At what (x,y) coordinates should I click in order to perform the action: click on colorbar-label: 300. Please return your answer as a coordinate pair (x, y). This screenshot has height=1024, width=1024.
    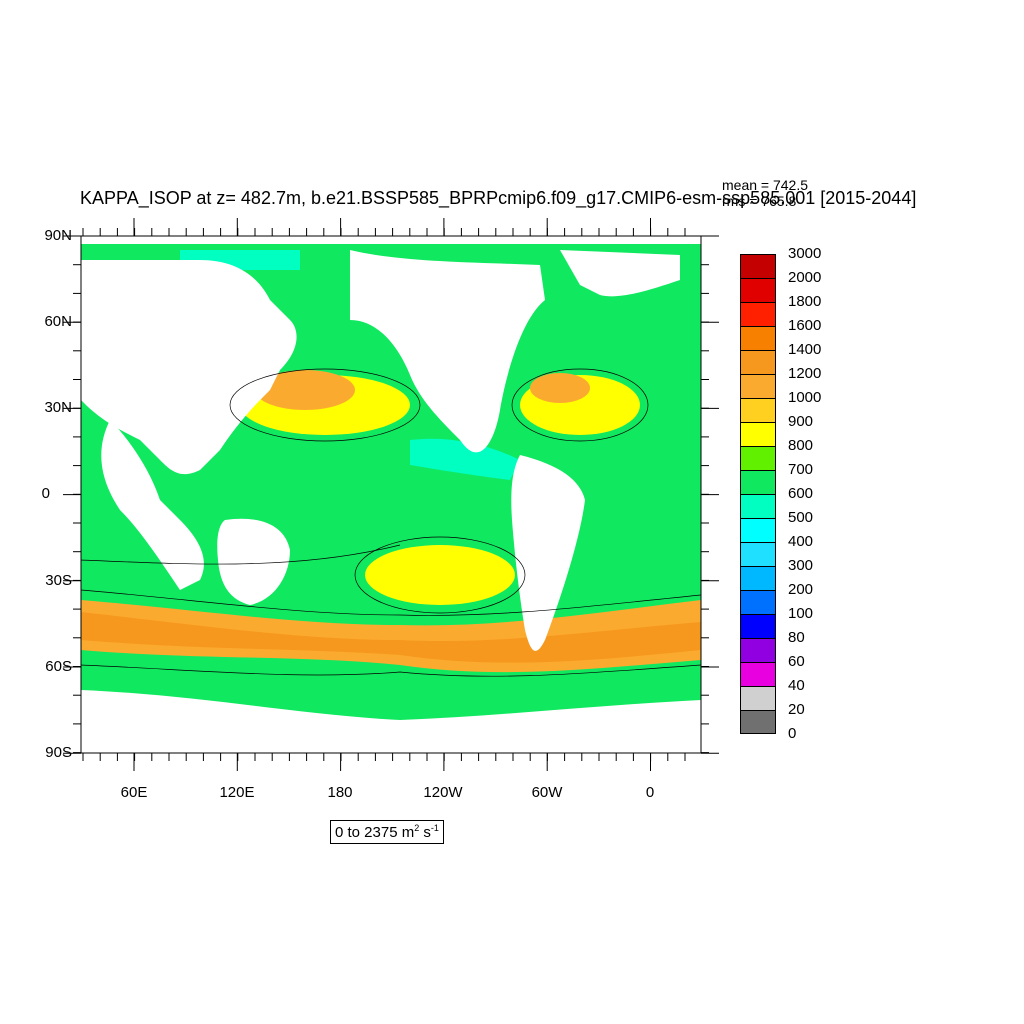
    Looking at the image, I should click on (801, 565).